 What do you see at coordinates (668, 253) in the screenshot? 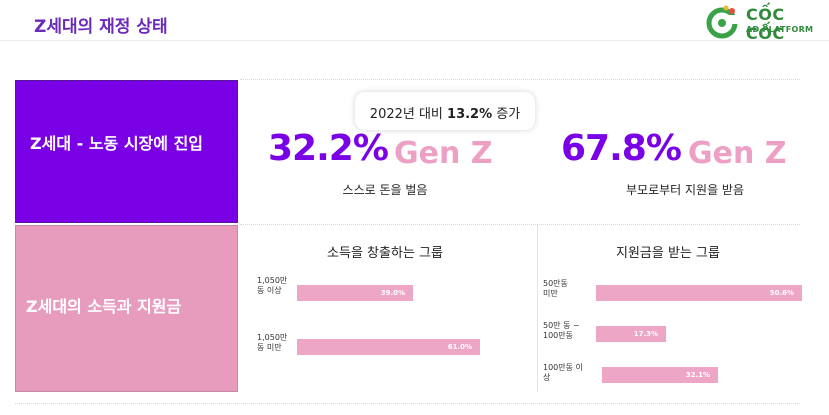
I see `supported-title: 지원금을 받는 그룹` at bounding box center [668, 253].